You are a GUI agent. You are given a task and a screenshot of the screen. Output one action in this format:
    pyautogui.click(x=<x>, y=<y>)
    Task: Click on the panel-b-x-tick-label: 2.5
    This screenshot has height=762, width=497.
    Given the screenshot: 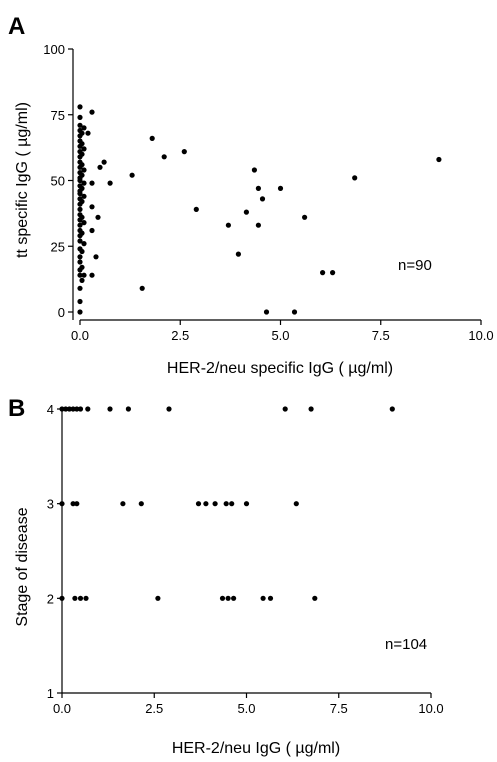 What is the action you would take?
    pyautogui.click(x=154, y=708)
    